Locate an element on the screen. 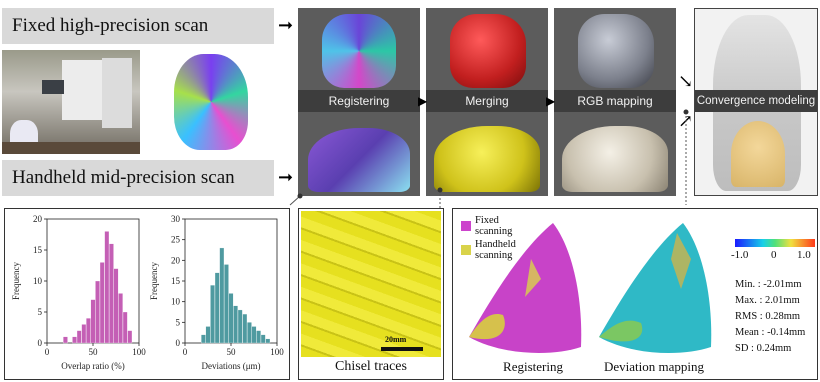 The width and height of the screenshot is (820, 382). deviation-ytick-label: 0 is located at coordinates (178, 343).